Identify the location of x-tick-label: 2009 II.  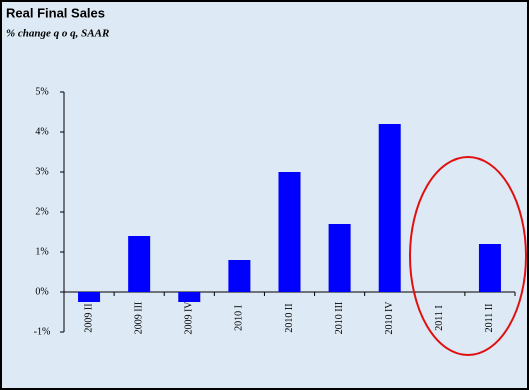
(88, 317).